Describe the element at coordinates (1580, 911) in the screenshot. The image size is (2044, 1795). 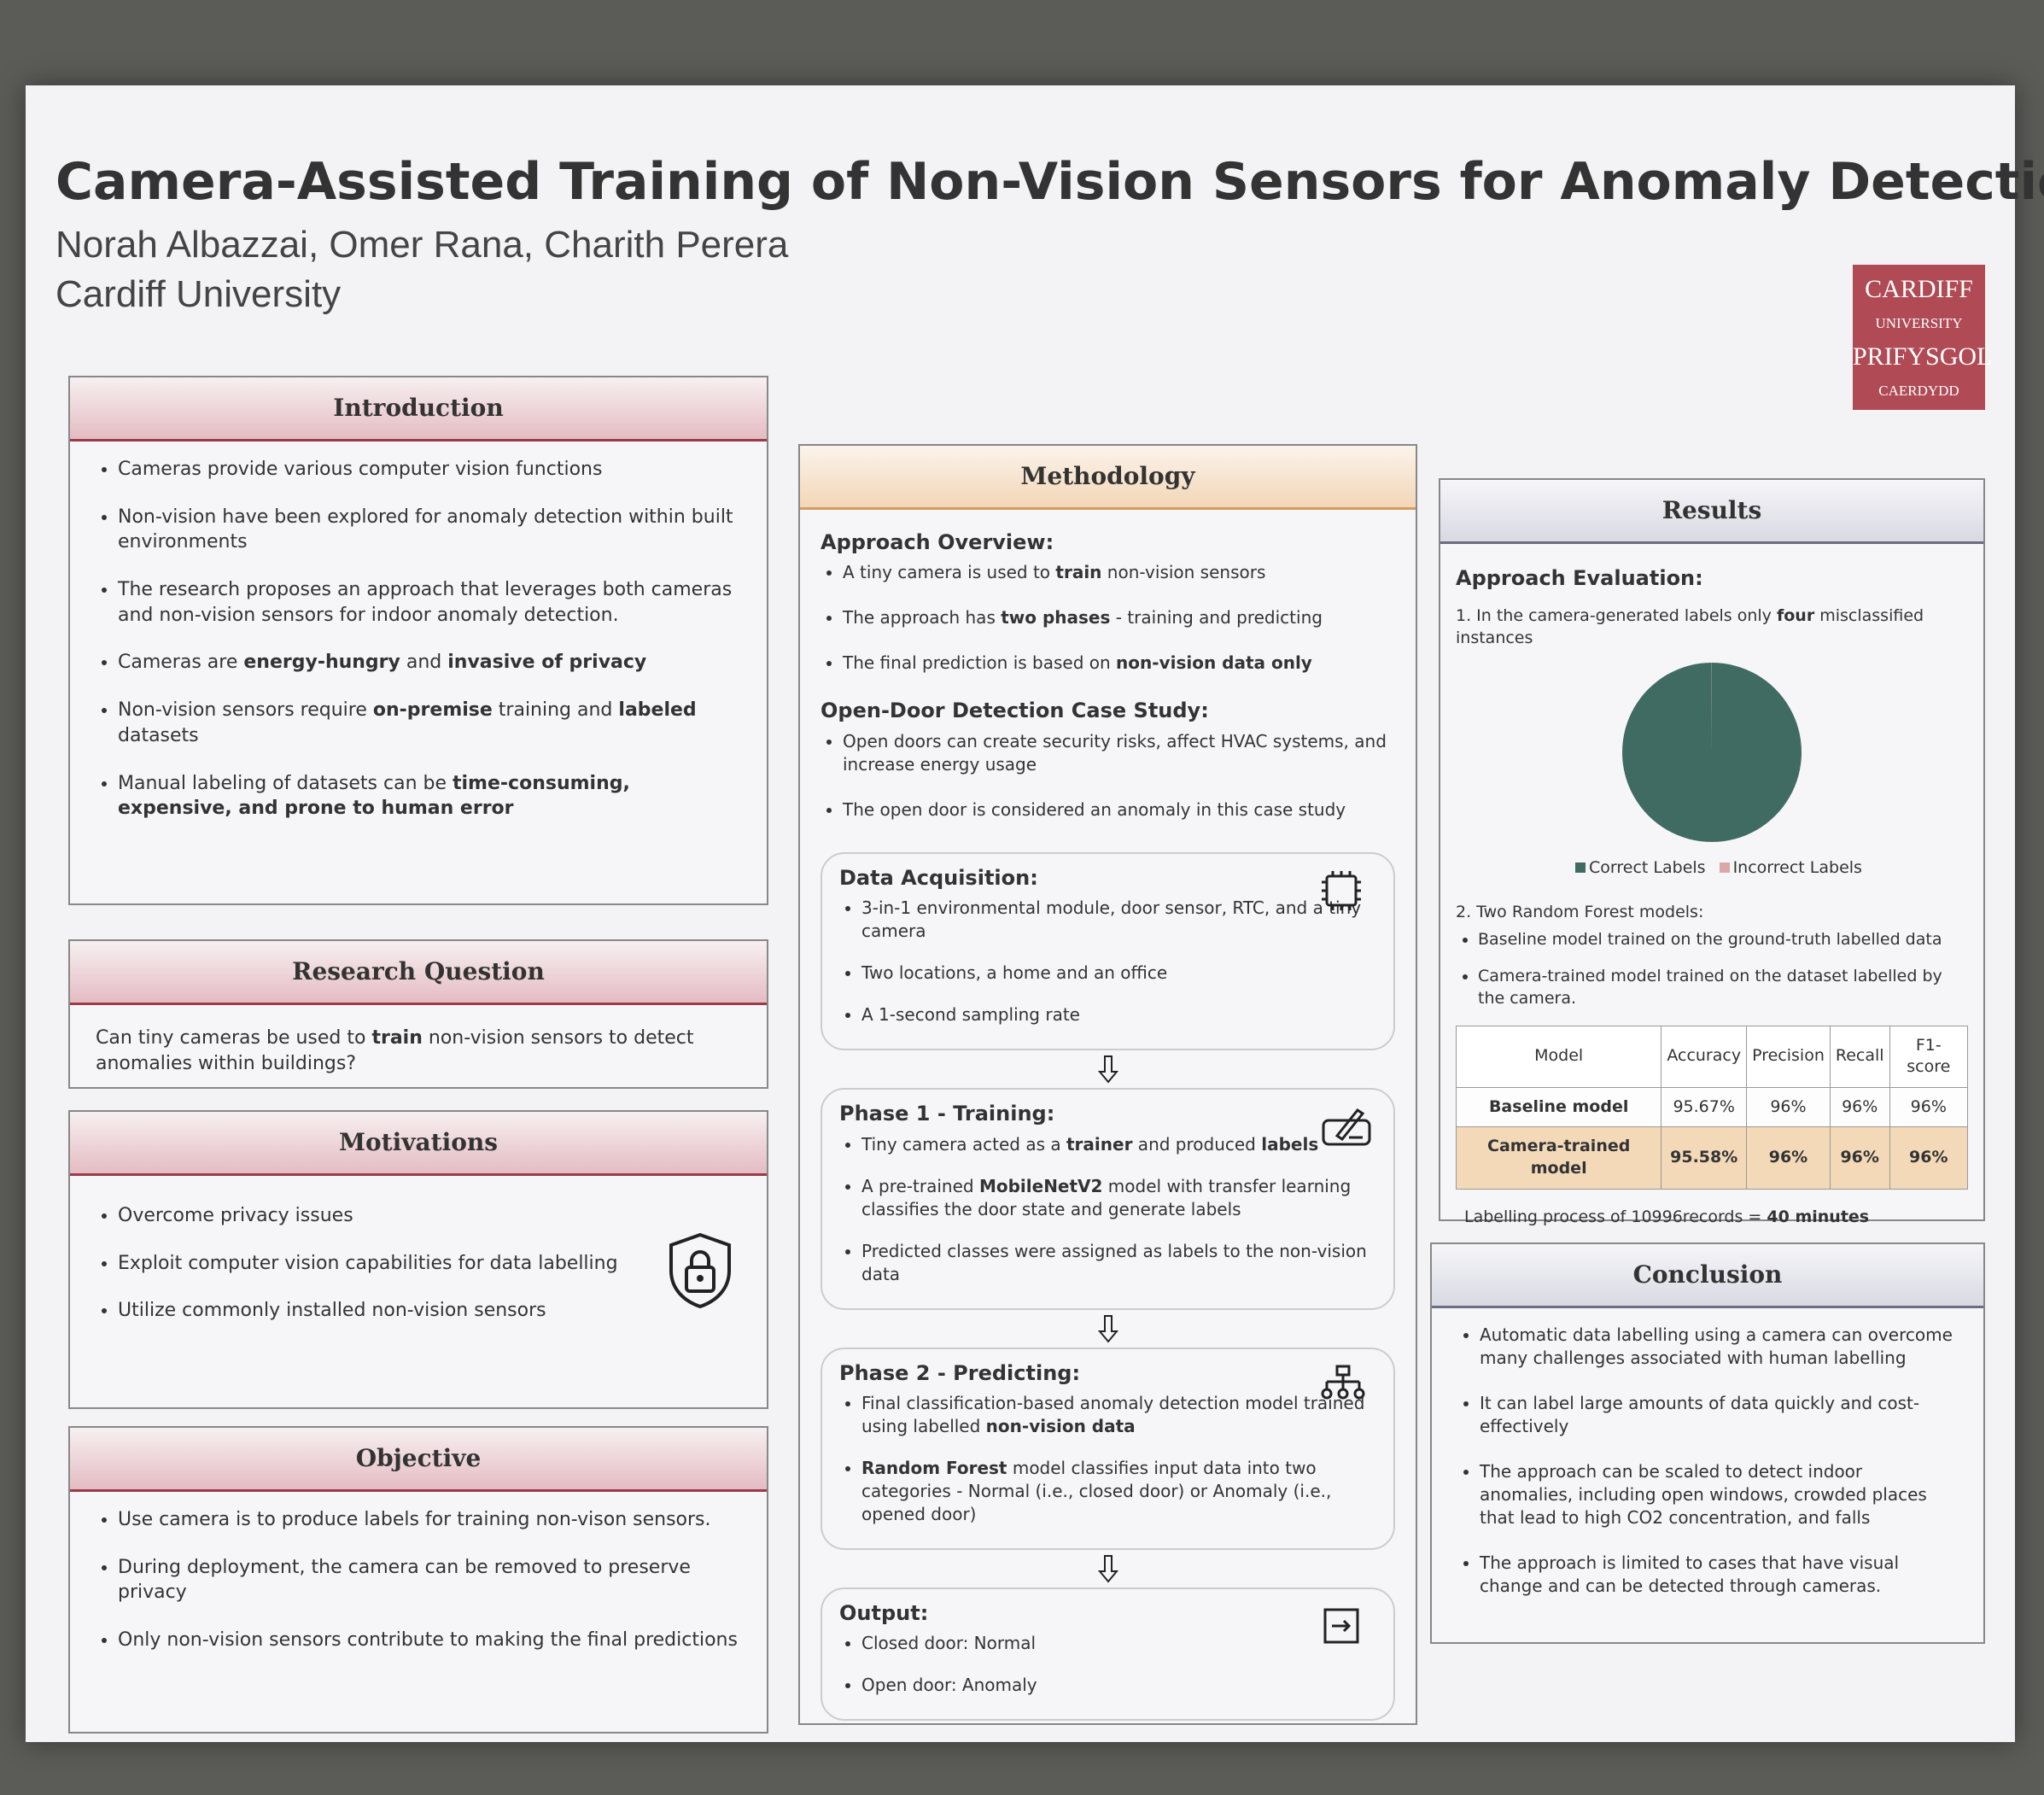
I see `result-item: 2. Two Random Forest models:` at that location.